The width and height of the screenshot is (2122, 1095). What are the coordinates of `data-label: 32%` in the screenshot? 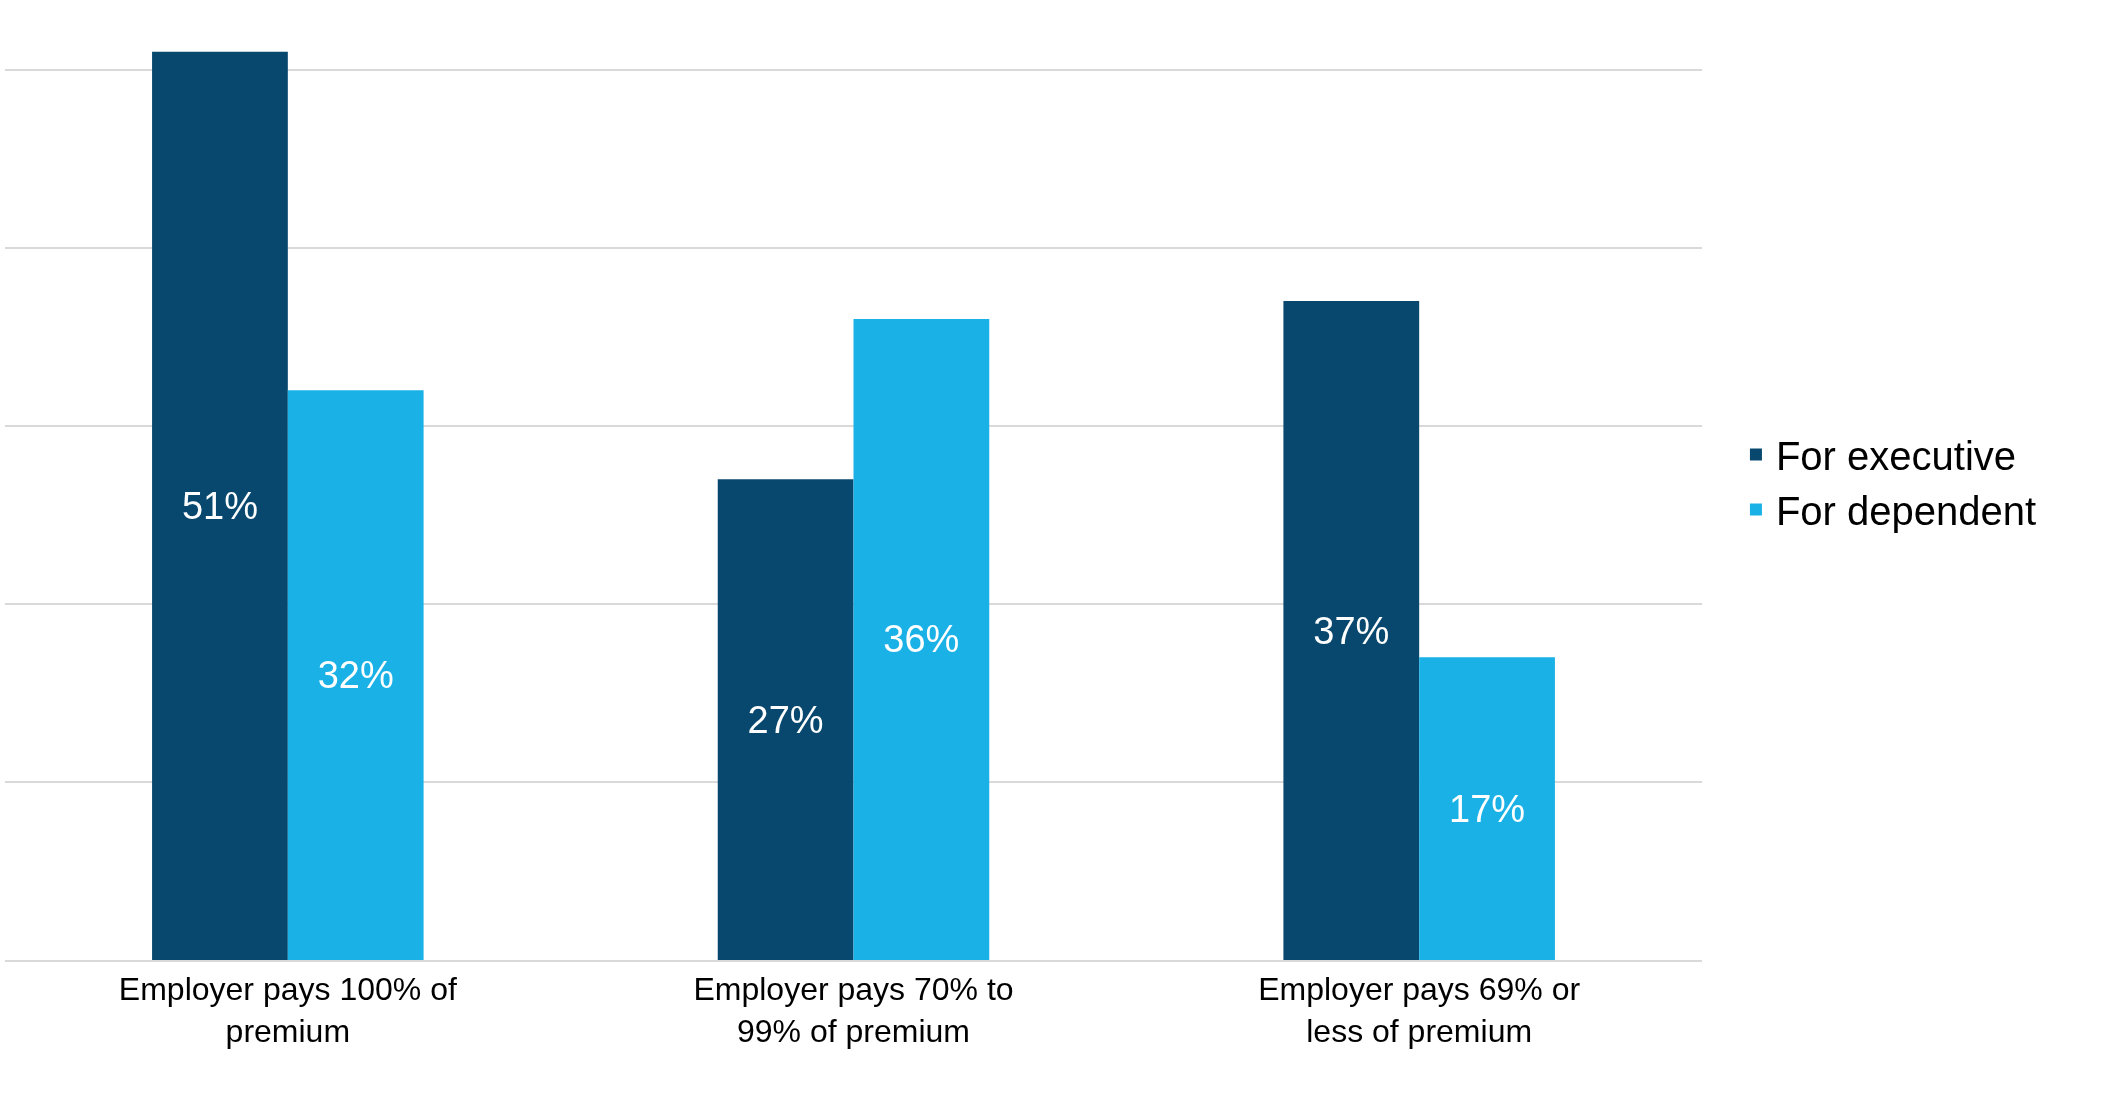 It's located at (355, 675).